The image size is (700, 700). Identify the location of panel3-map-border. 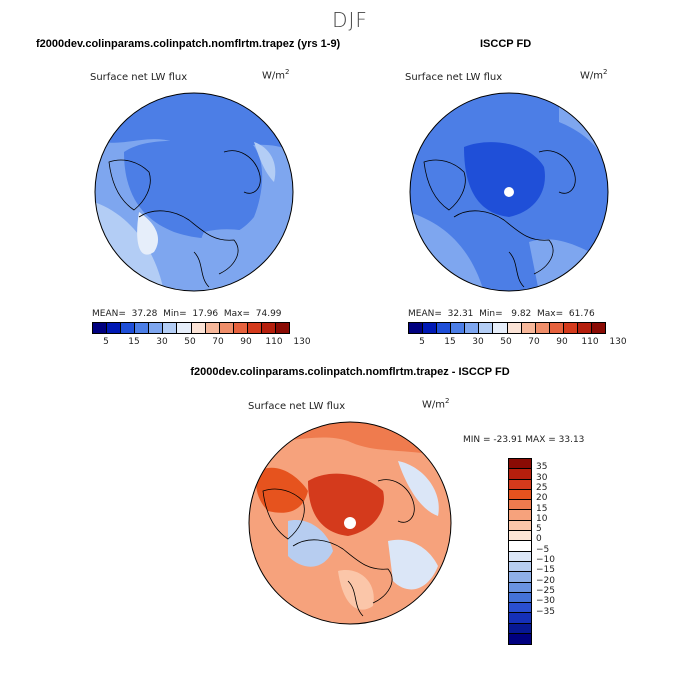
(350, 523).